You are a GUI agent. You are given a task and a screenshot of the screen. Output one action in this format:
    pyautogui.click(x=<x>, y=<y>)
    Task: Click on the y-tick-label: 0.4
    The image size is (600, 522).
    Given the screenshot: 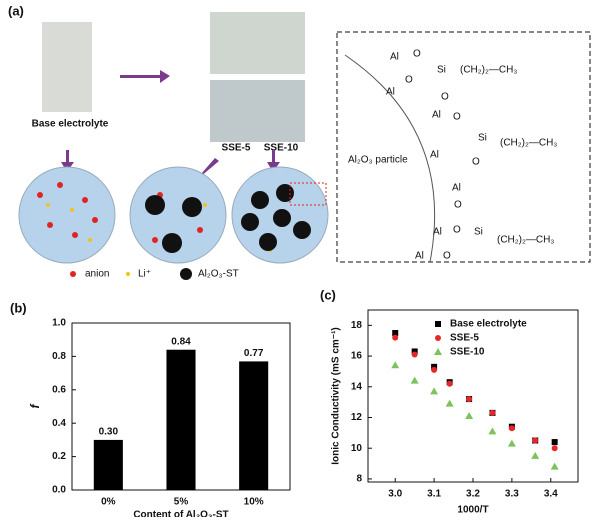 What is the action you would take?
    pyautogui.click(x=59, y=423)
    